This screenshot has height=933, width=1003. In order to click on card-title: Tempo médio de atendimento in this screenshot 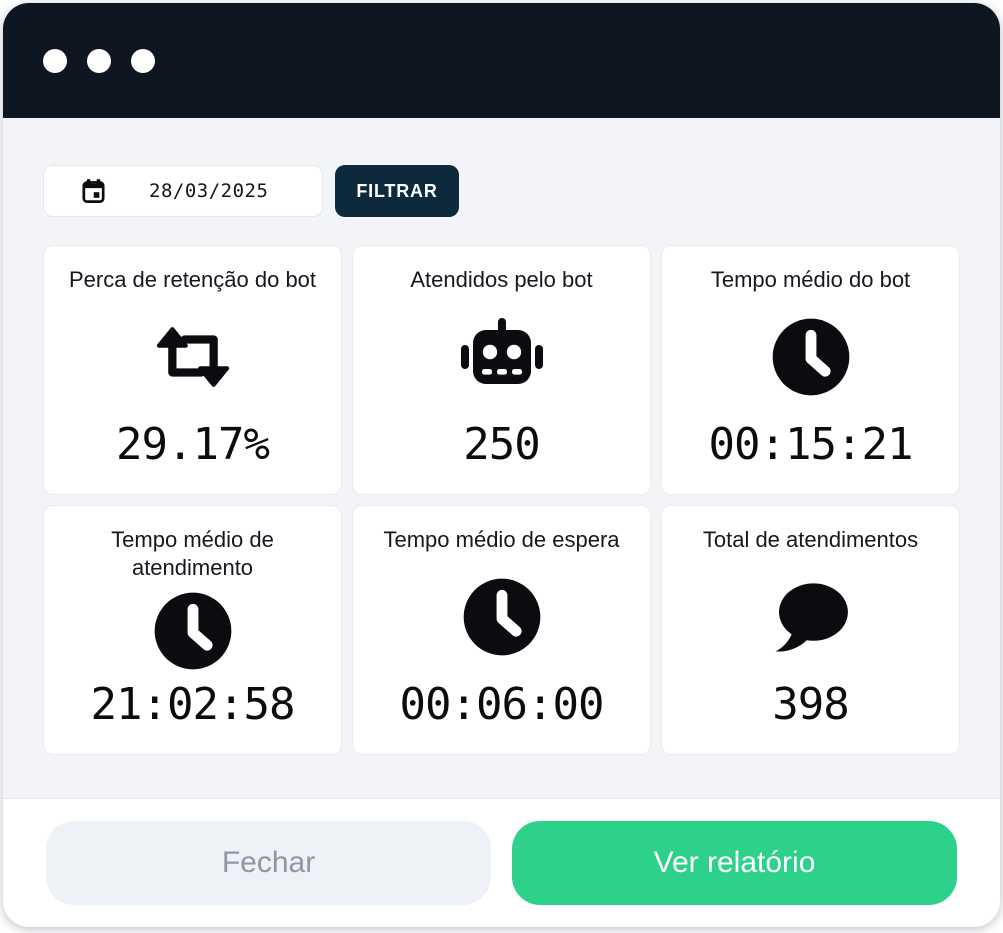, I will do `click(192, 554)`.